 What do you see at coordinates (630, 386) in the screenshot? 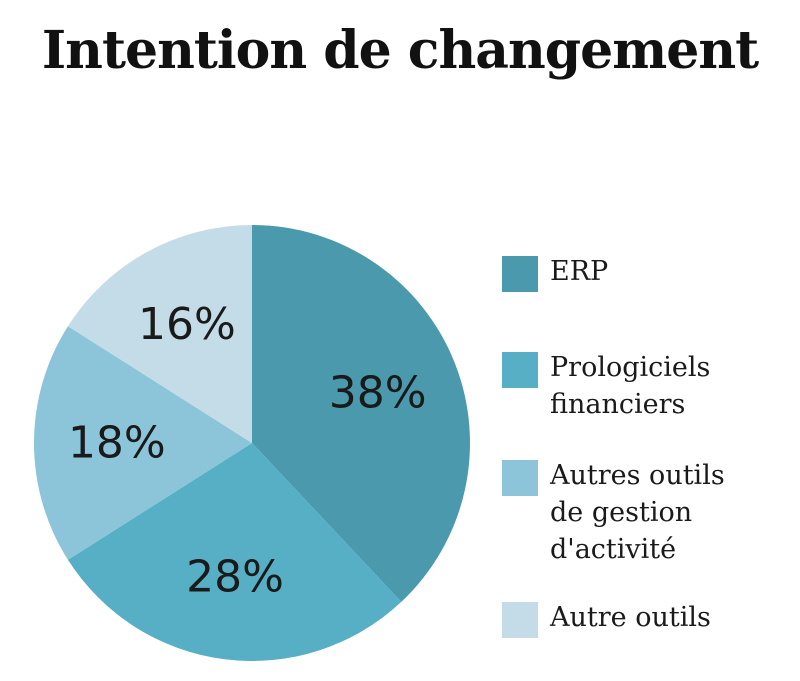
I see `legend-label-1: Prologiciels financiers` at bounding box center [630, 386].